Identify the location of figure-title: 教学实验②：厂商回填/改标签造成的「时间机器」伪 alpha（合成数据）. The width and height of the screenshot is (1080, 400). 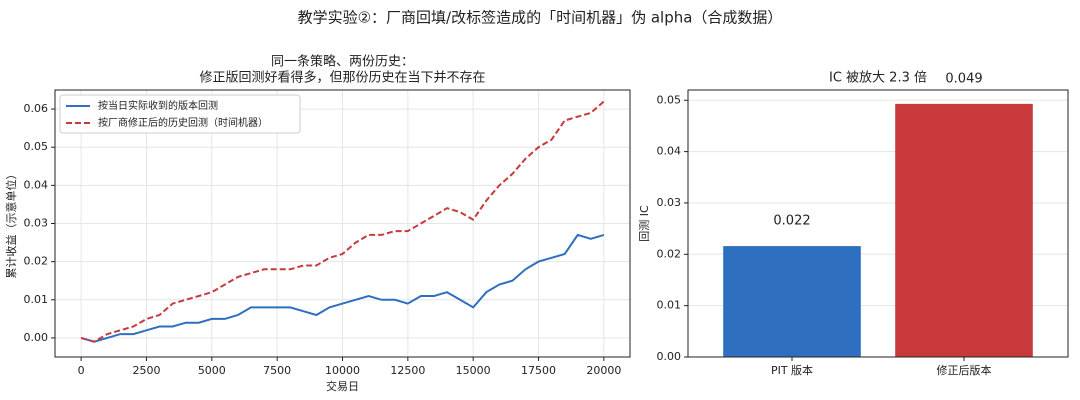
(540, 18).